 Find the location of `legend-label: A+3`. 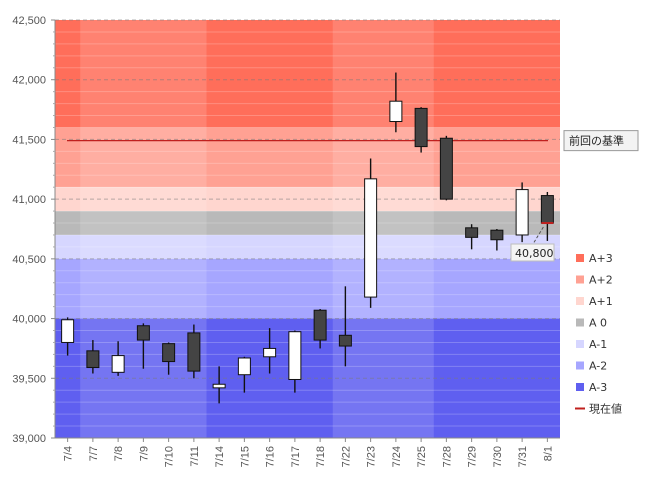

legend-label: A+3 is located at coordinates (601, 258).